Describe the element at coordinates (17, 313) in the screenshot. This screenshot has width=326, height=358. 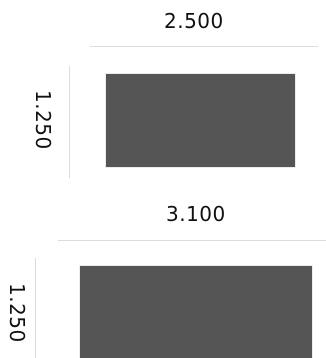
I see `shape-2-height-label: 1.250` at that location.